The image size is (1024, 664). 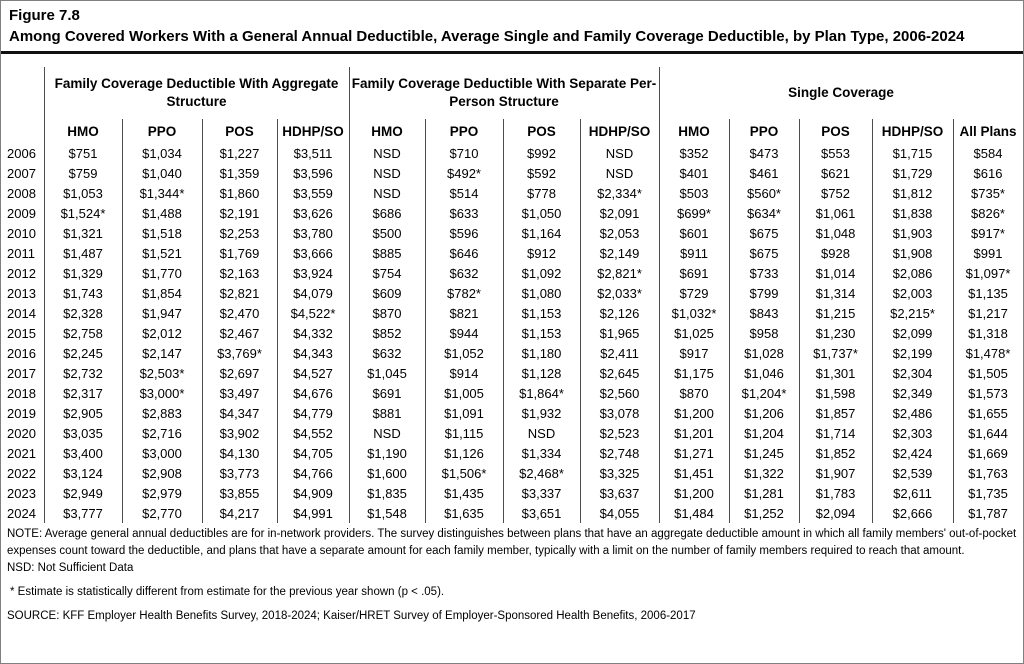 I want to click on column-header: PPO, so click(x=161, y=131).